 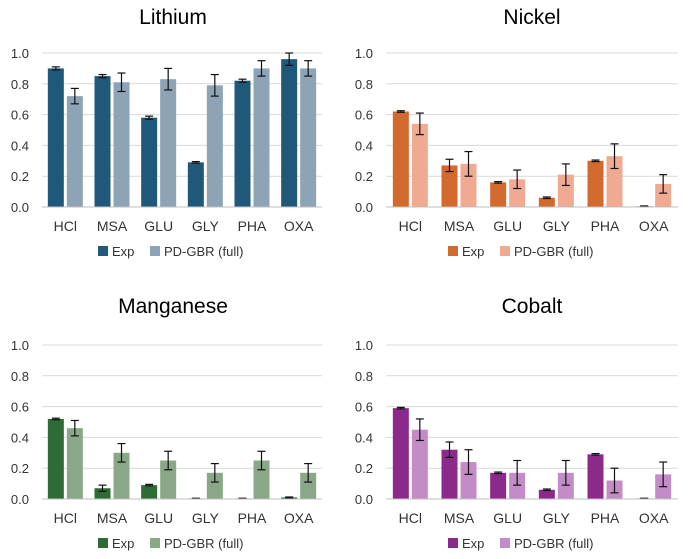 I want to click on bar-lithium-exp-hcl, so click(x=55, y=138).